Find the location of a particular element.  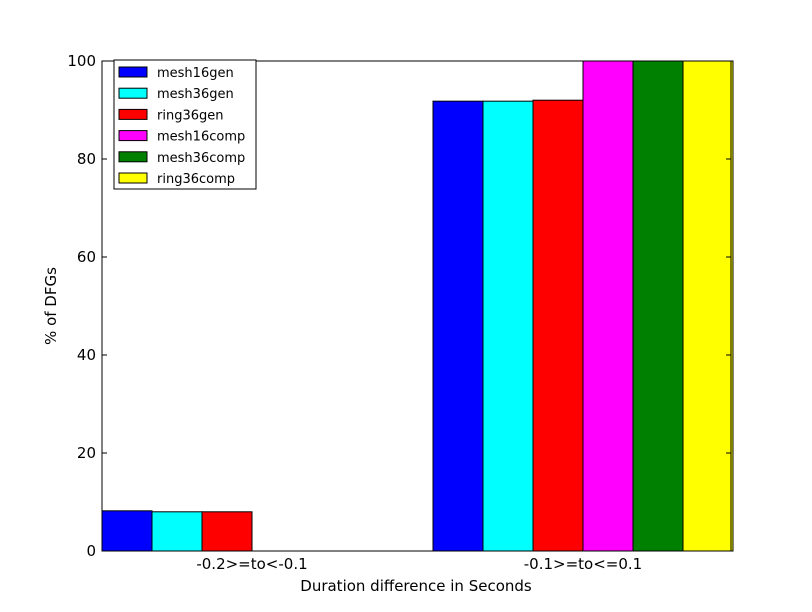

legend-swatch-mesh36gen is located at coordinates (133, 93).